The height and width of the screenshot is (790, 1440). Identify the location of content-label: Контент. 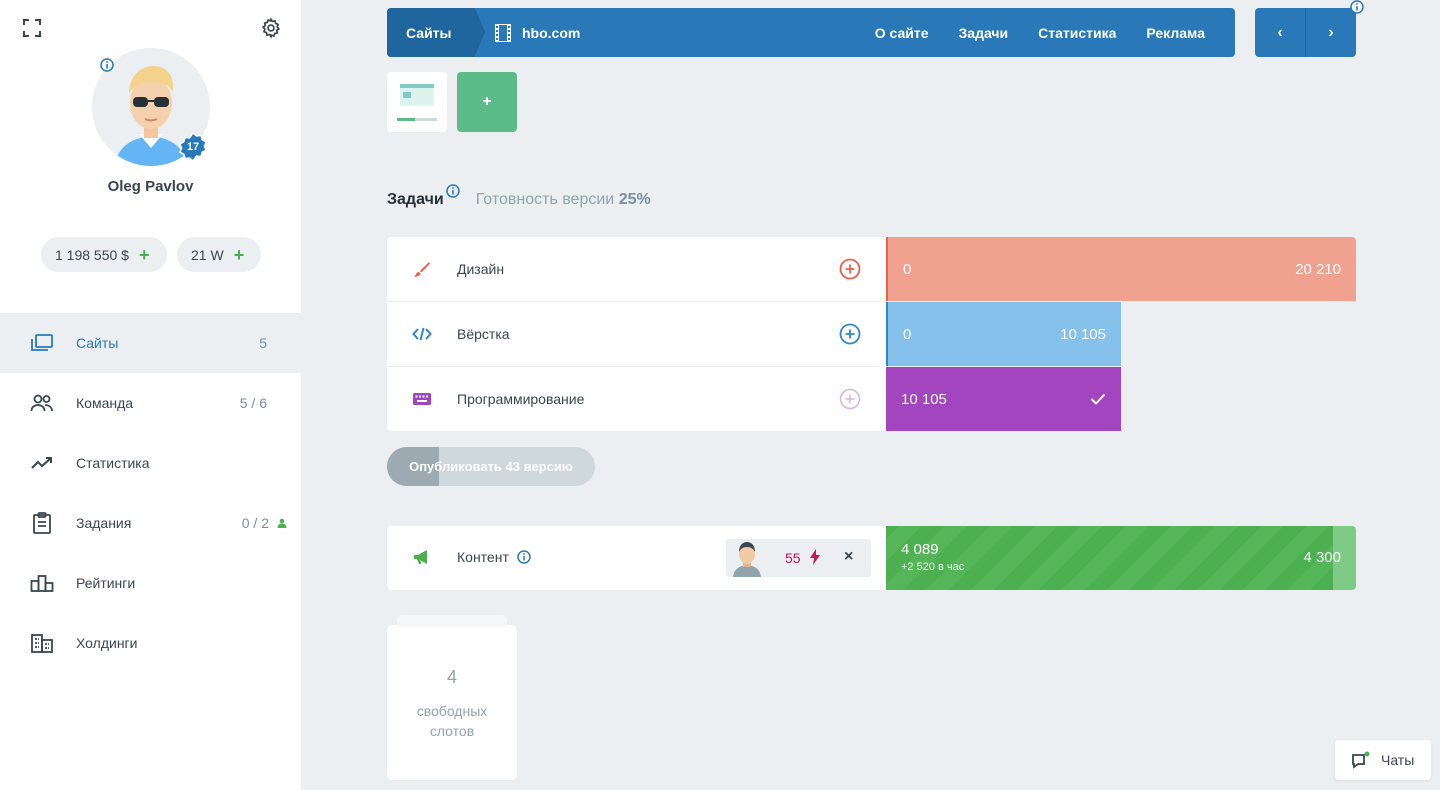
(483, 557).